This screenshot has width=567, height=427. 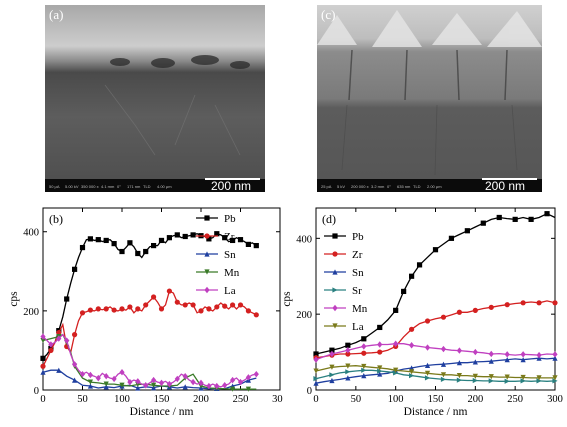 I want to click on legend-label-d-Sn: Sn, so click(x=358, y=273).